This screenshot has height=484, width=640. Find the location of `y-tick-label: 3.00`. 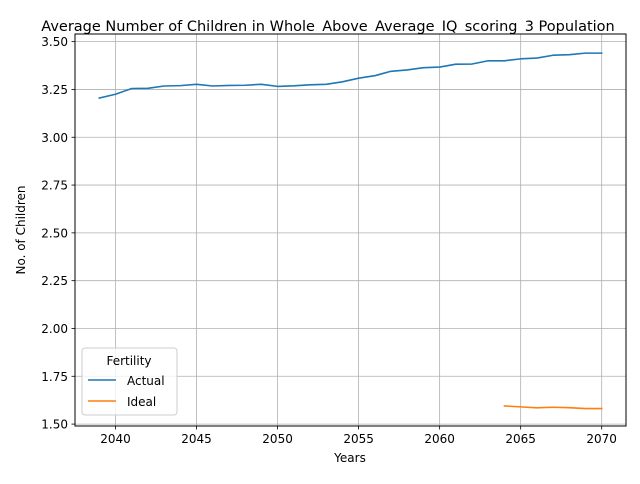

y-tick-label: 3.00 is located at coordinates (54, 138).